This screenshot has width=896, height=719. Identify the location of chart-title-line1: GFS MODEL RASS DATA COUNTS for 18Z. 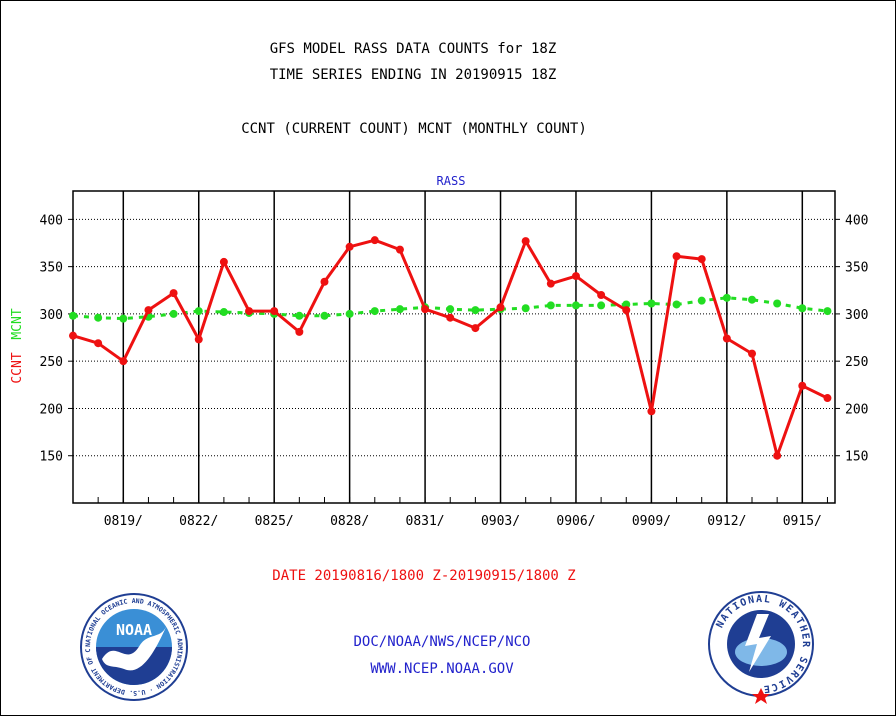
(413, 49).